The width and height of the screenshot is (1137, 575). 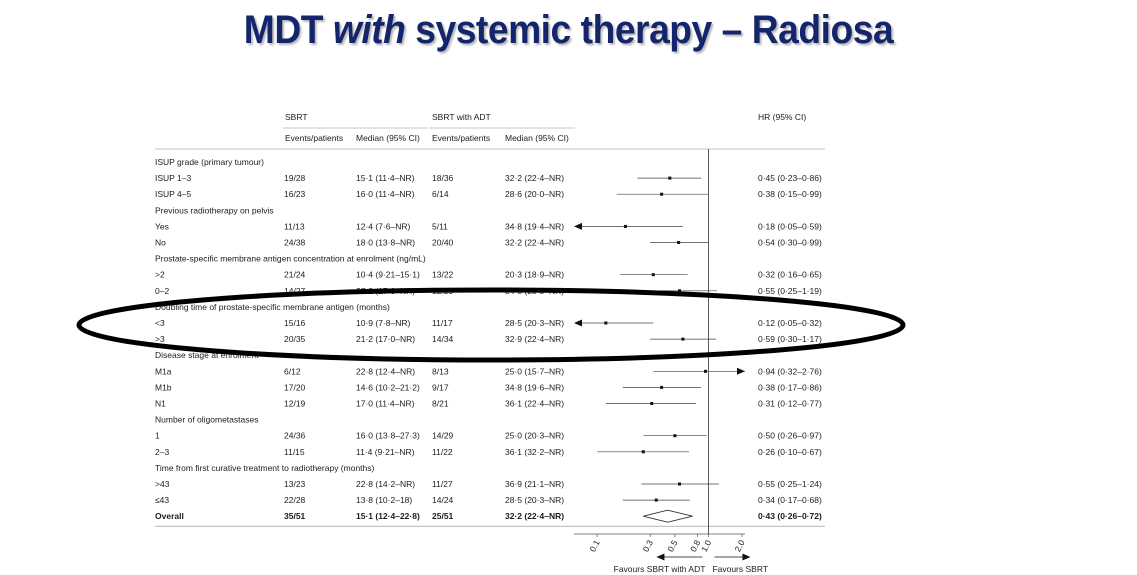 What do you see at coordinates (160, 323) in the screenshot?
I see `row-label: <3` at bounding box center [160, 323].